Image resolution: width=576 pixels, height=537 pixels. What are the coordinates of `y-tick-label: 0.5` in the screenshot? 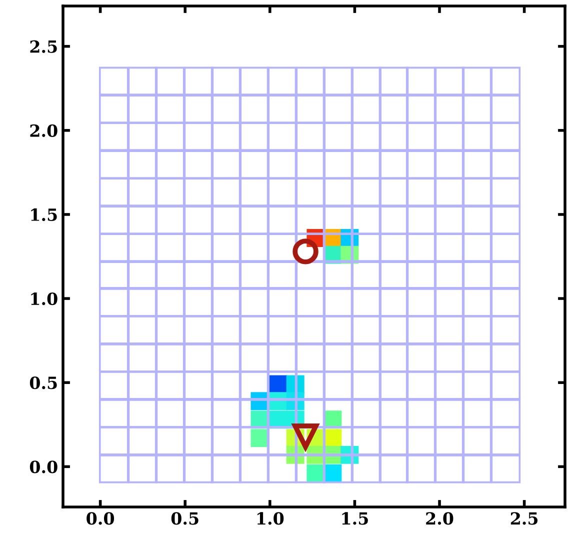 It's located at (43, 383).